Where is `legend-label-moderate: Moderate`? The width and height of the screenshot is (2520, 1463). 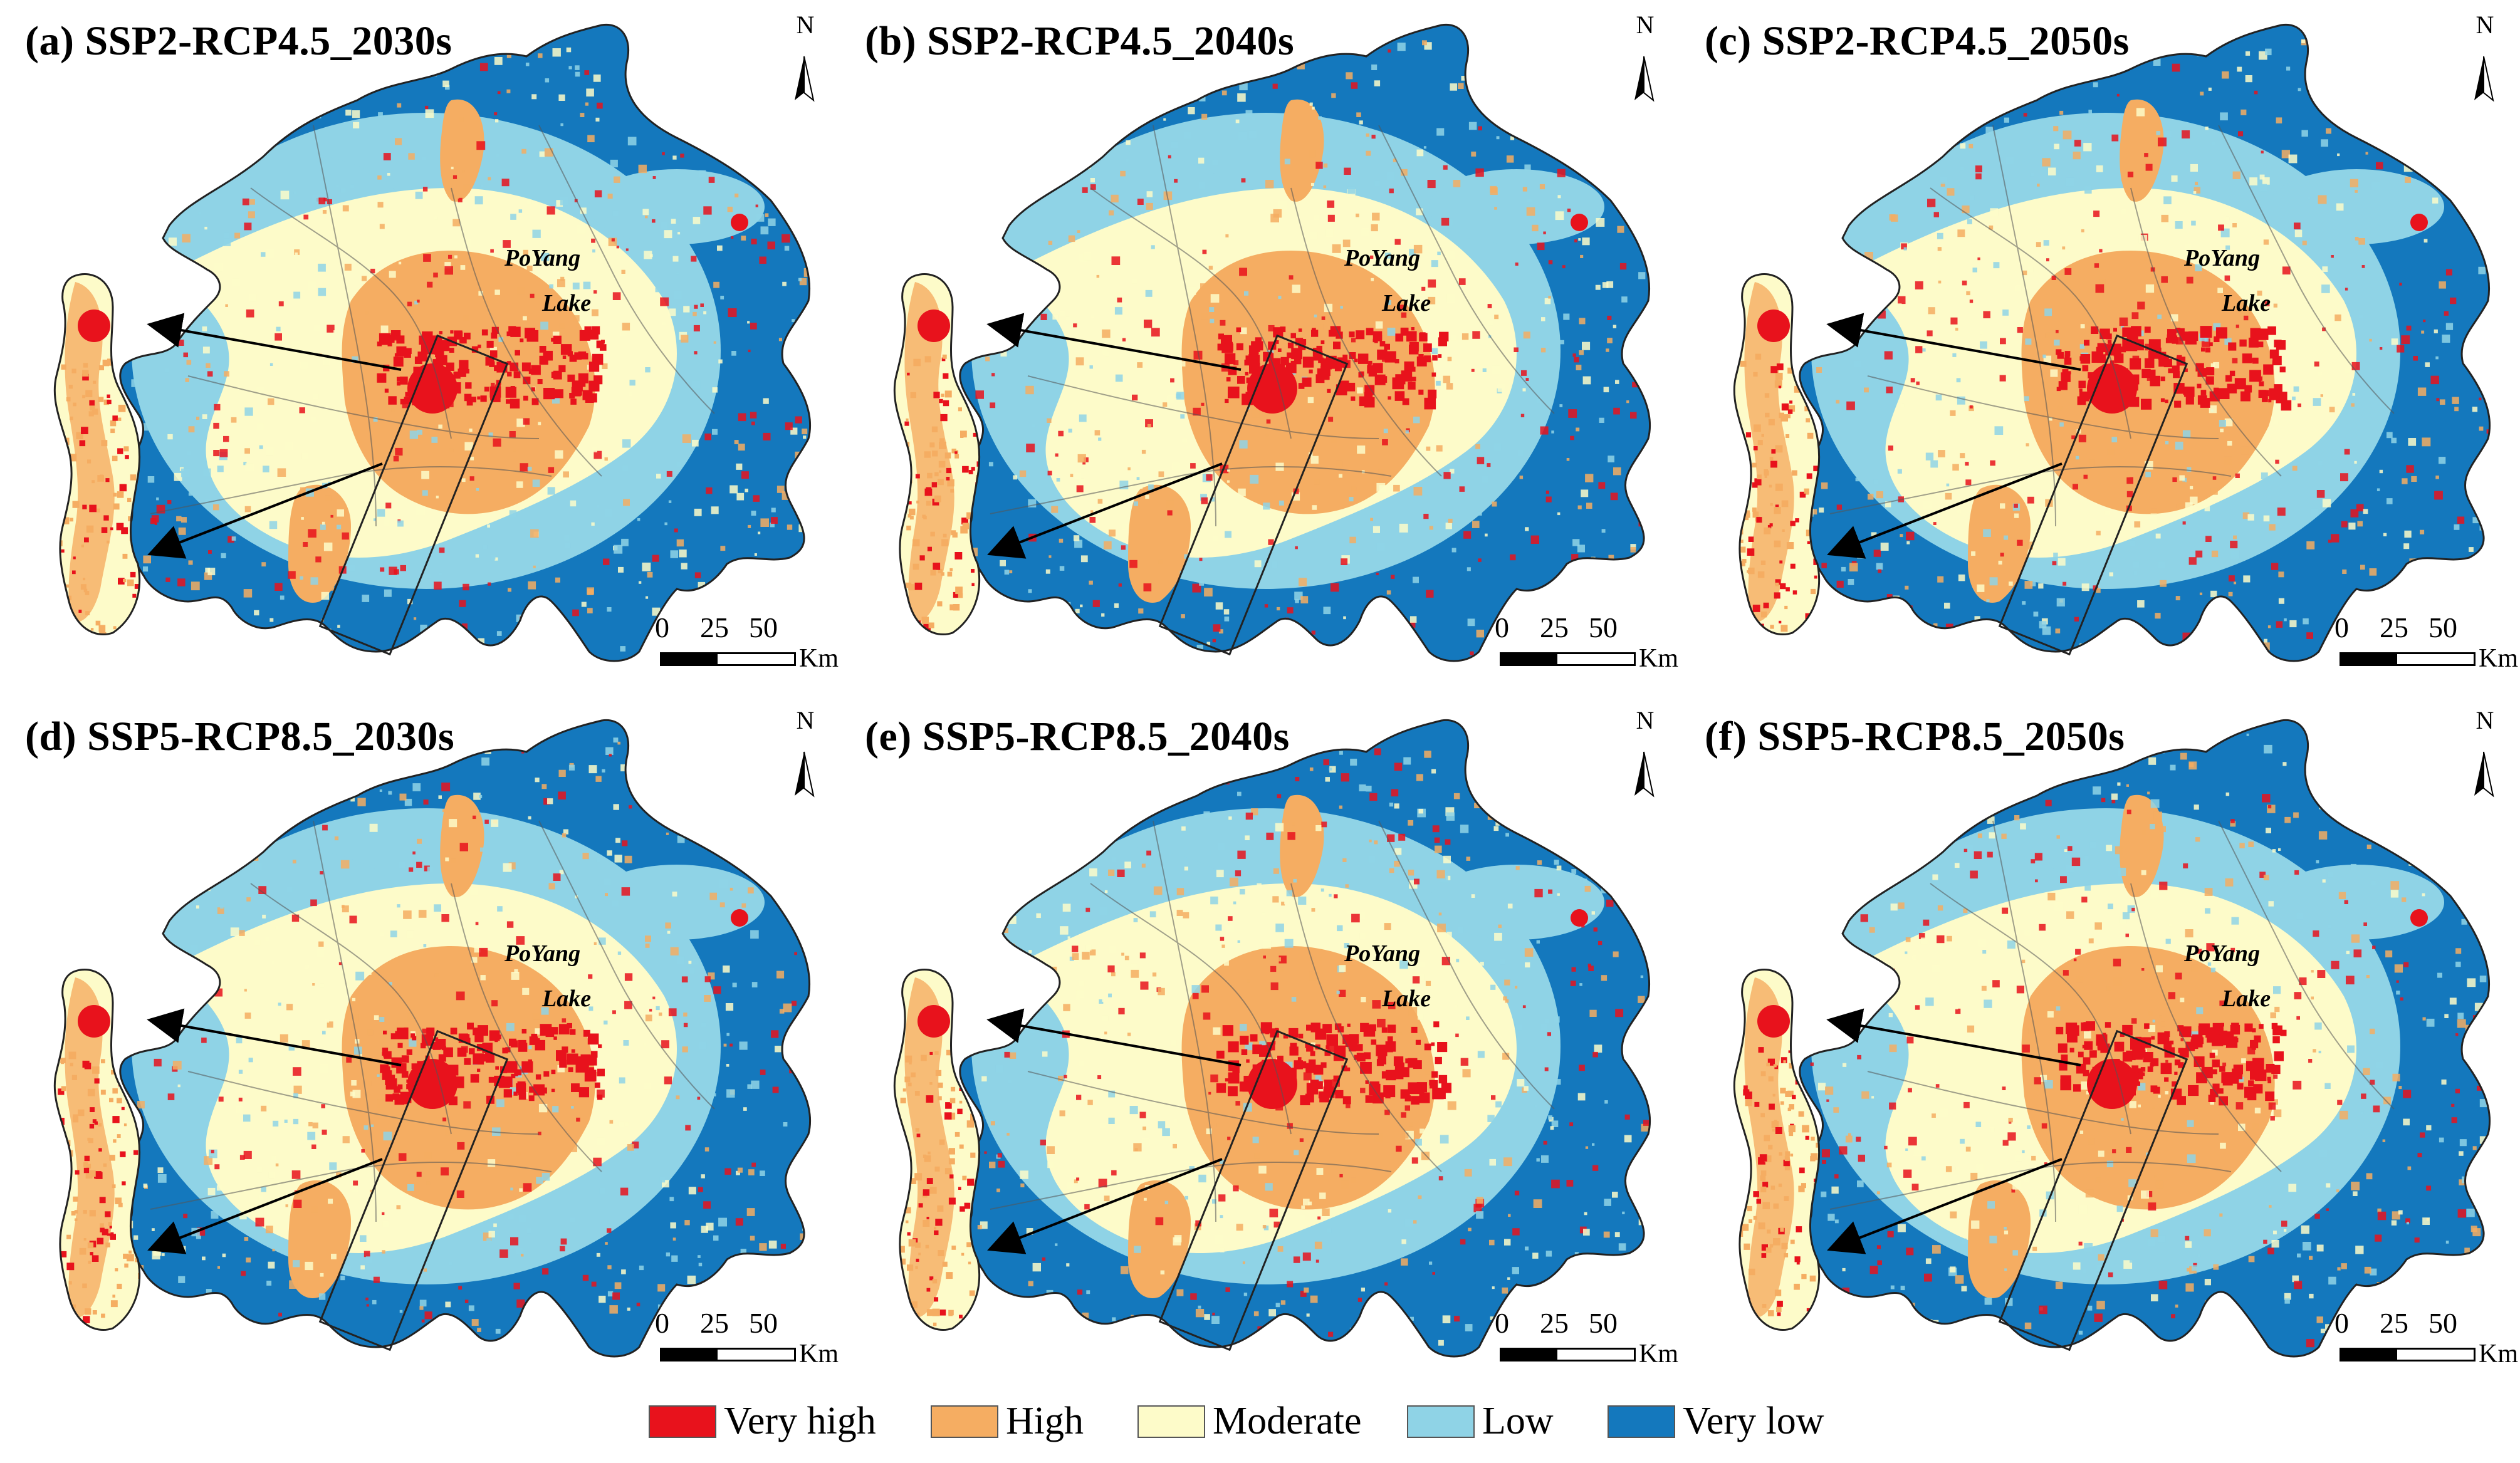
legend-label-moderate: Moderate is located at coordinates (1287, 1421).